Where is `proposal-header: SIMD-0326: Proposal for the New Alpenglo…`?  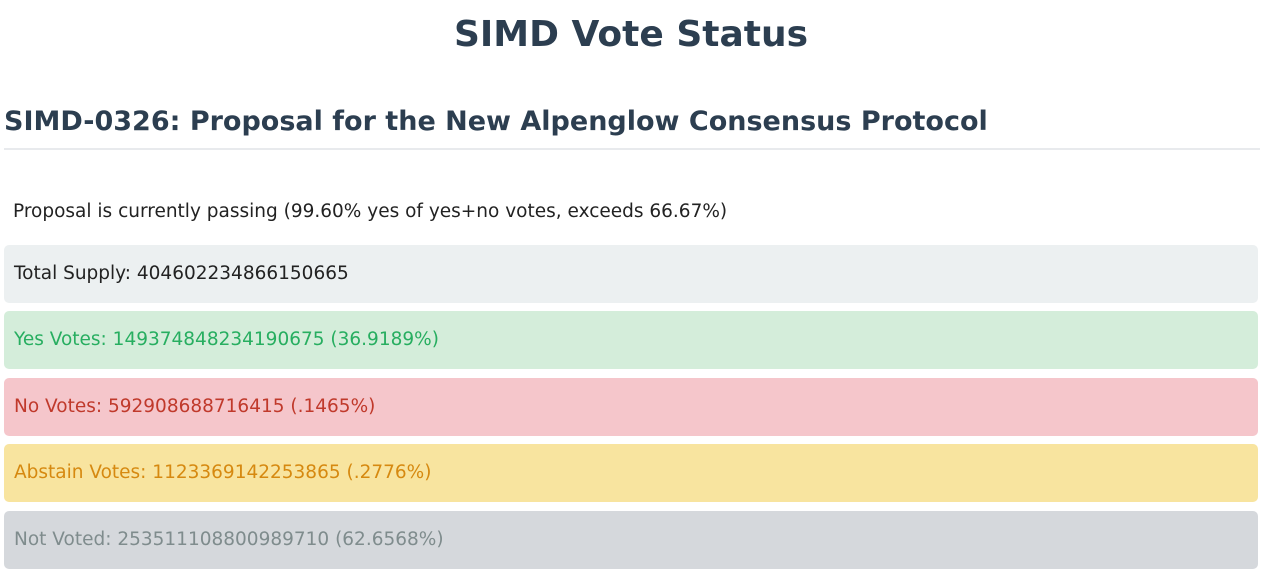 proposal-header: SIMD-0326: Proposal for the New Alpenglo… is located at coordinates (632, 125).